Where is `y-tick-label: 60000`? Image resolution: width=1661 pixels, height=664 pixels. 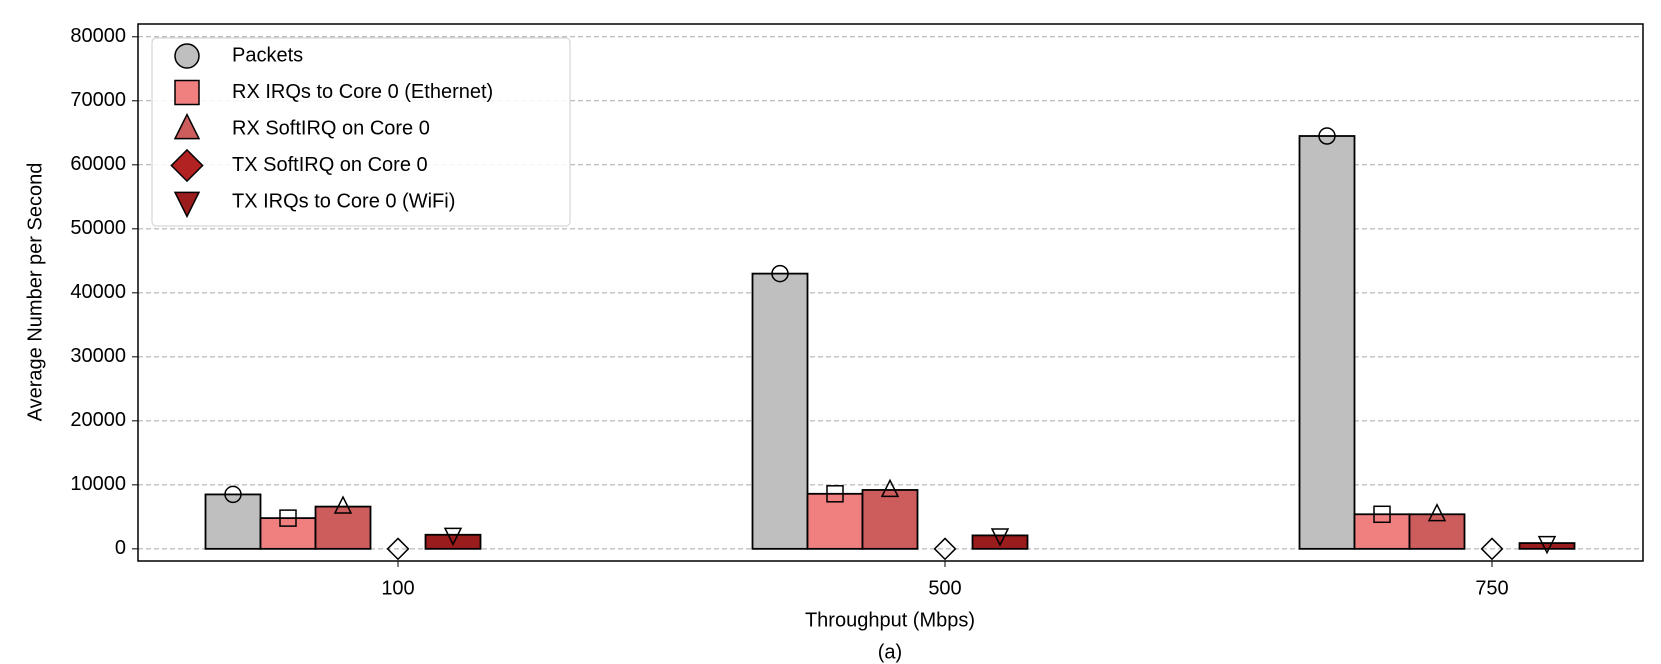 y-tick-label: 60000 is located at coordinates (98, 164).